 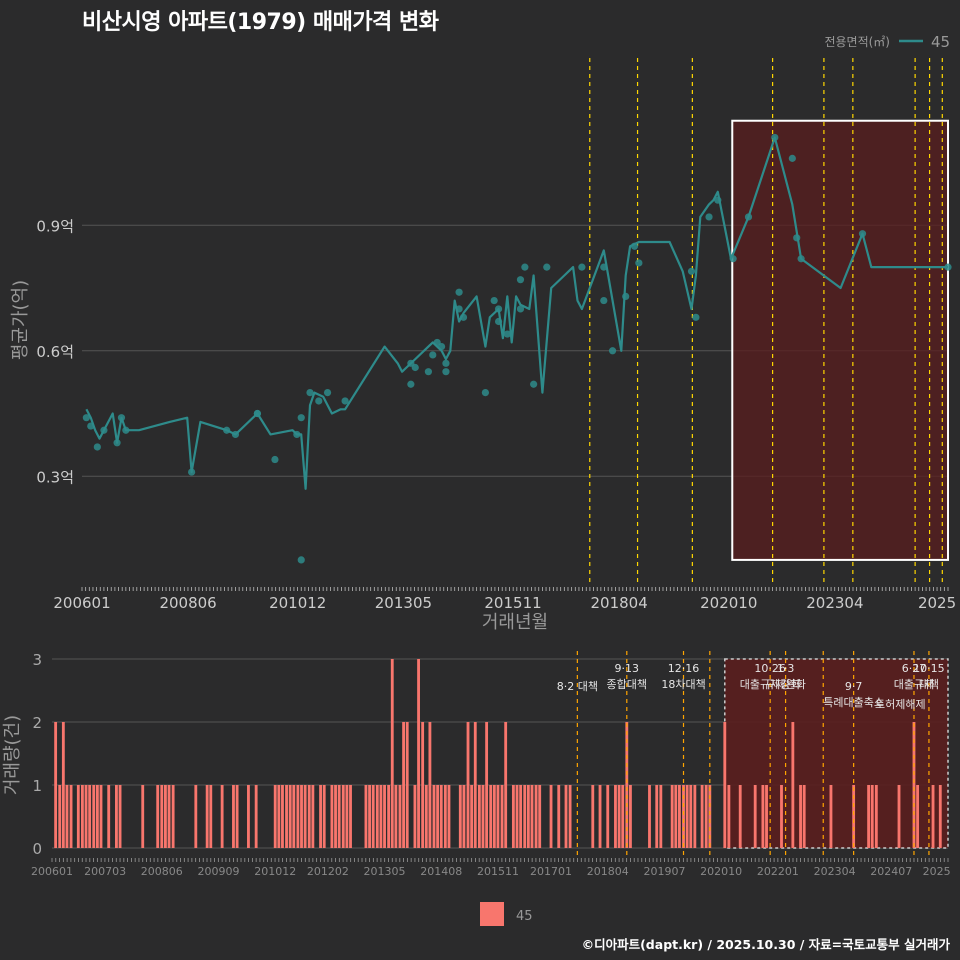 I want to click on volume-x-tick-label: 201305, so click(x=385, y=871).